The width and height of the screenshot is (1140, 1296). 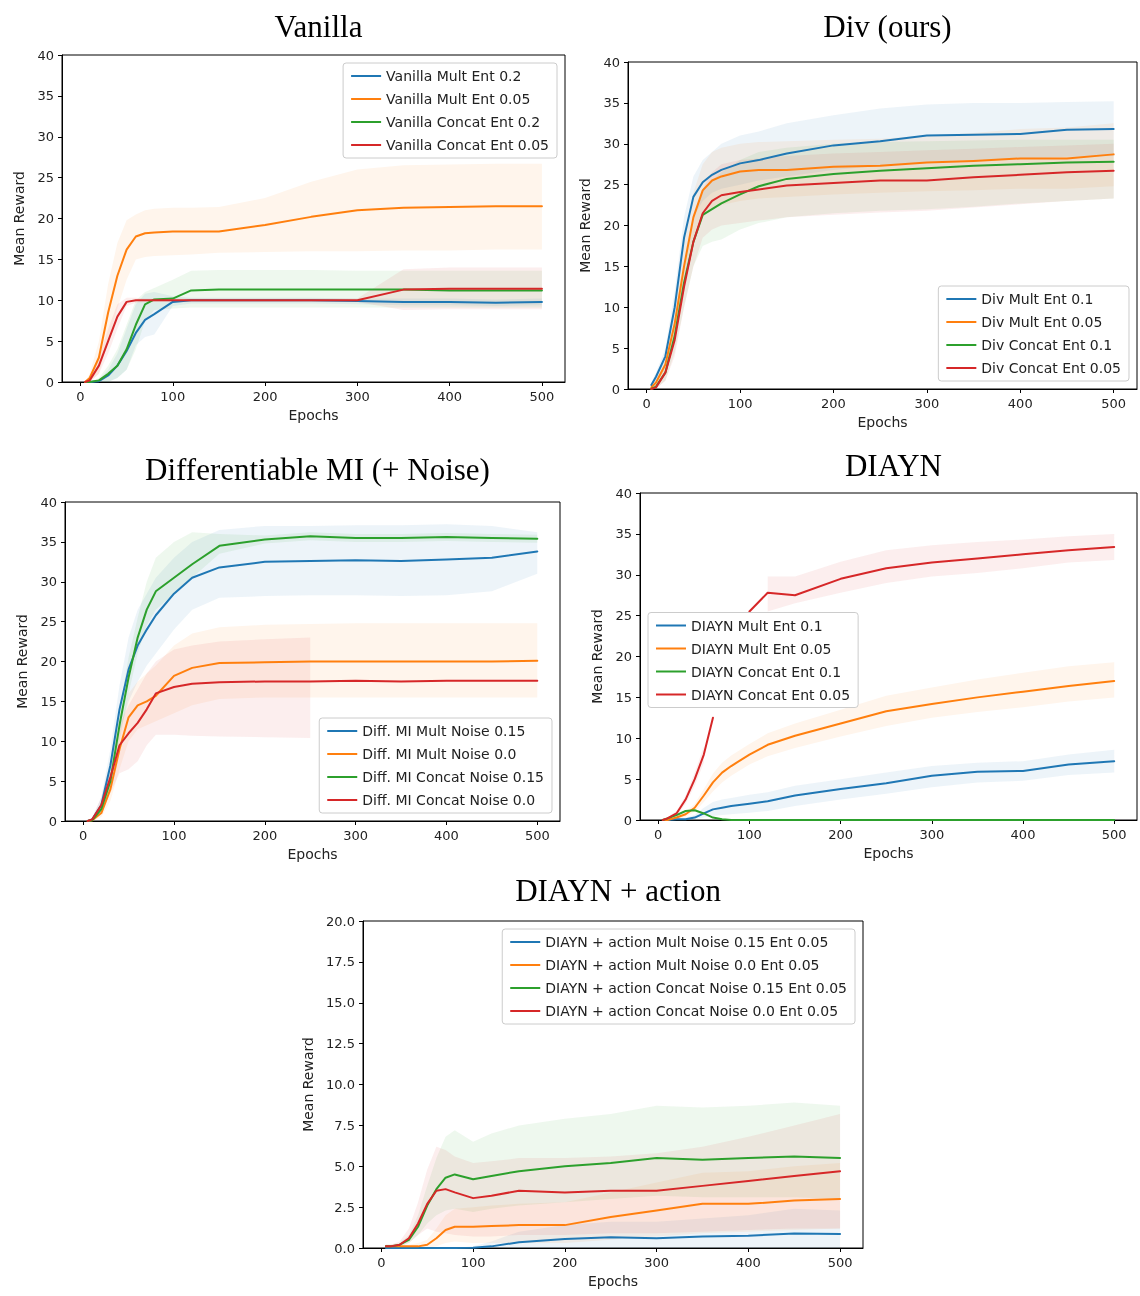 What do you see at coordinates (344, 1125) in the screenshot?
I see `y-tick-label: 7.5` at bounding box center [344, 1125].